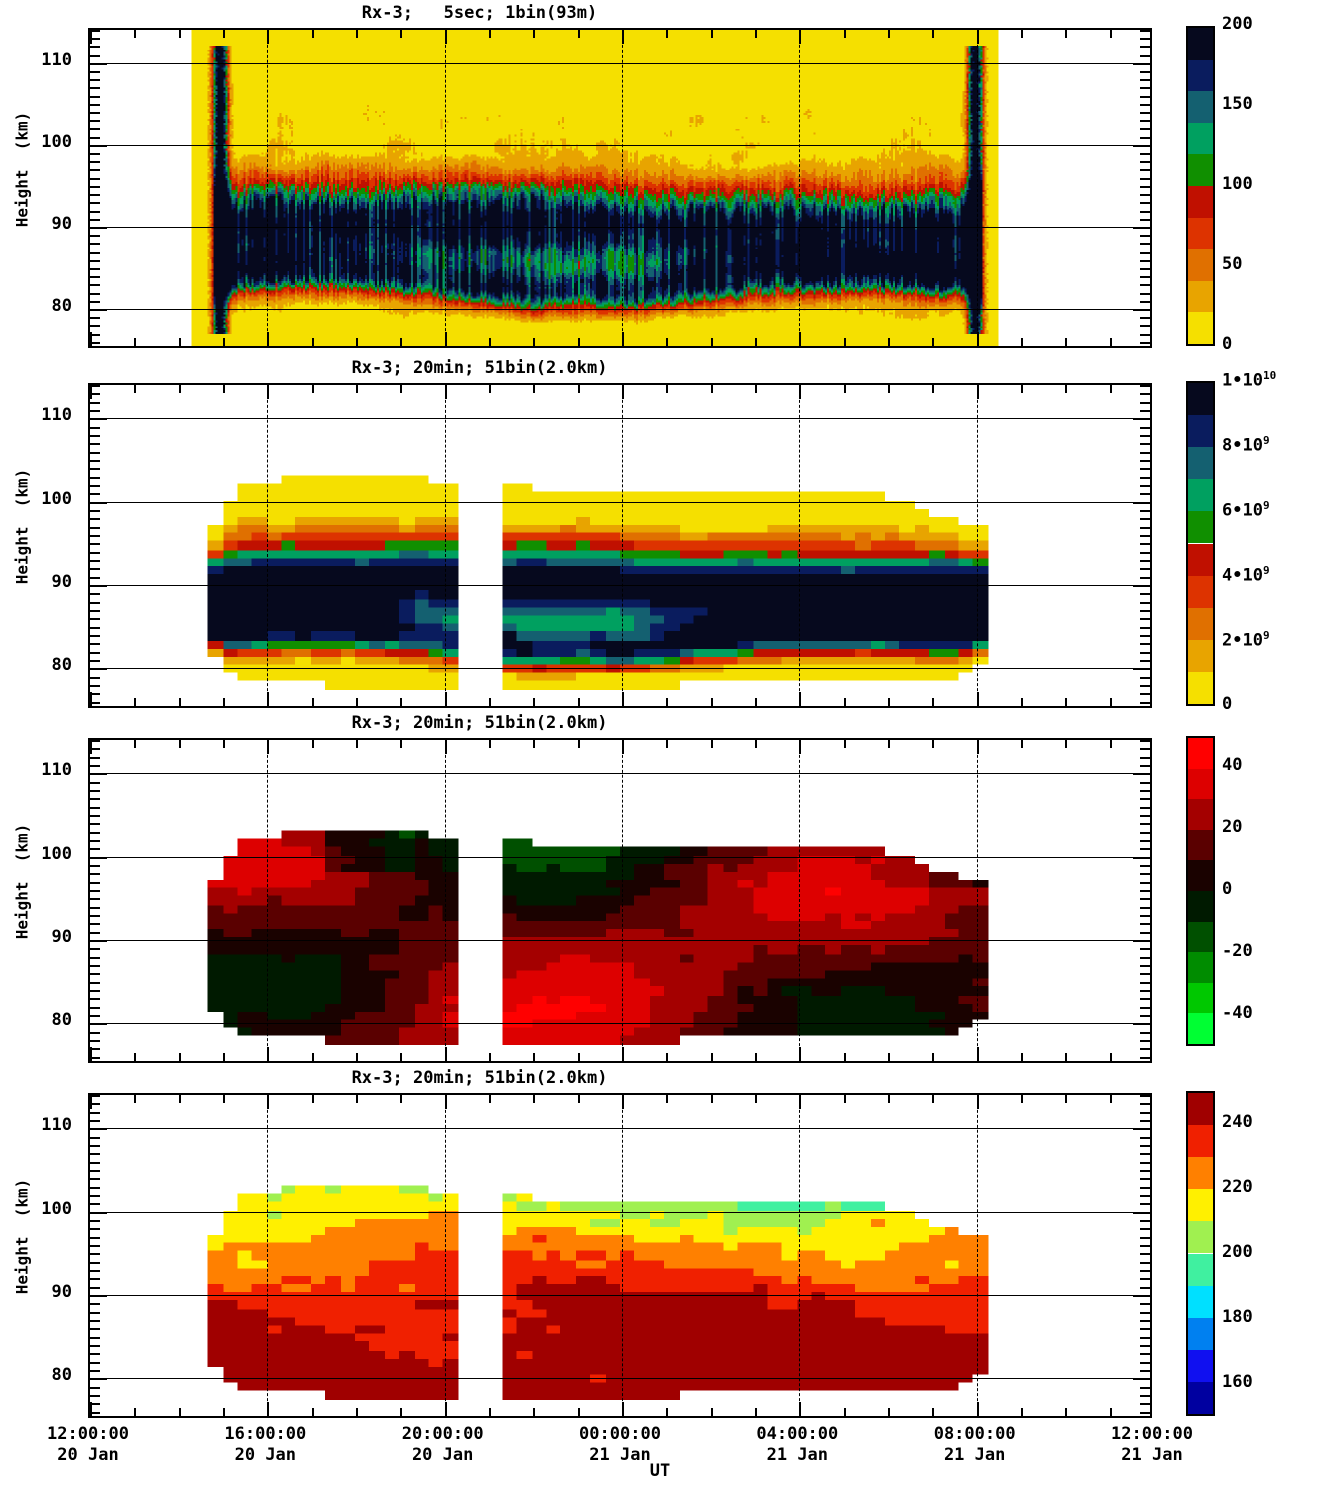 Image resolution: width=1319 pixels, height=1489 pixels. Describe the element at coordinates (660, 1471) in the screenshot. I see `x-axis-title: UT` at that location.